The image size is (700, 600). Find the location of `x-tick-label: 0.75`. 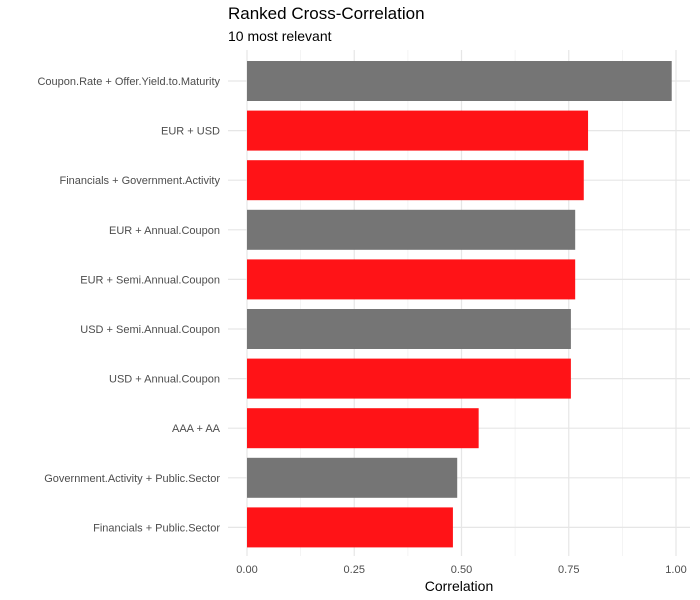

x-tick-label: 0.75 is located at coordinates (568, 570).